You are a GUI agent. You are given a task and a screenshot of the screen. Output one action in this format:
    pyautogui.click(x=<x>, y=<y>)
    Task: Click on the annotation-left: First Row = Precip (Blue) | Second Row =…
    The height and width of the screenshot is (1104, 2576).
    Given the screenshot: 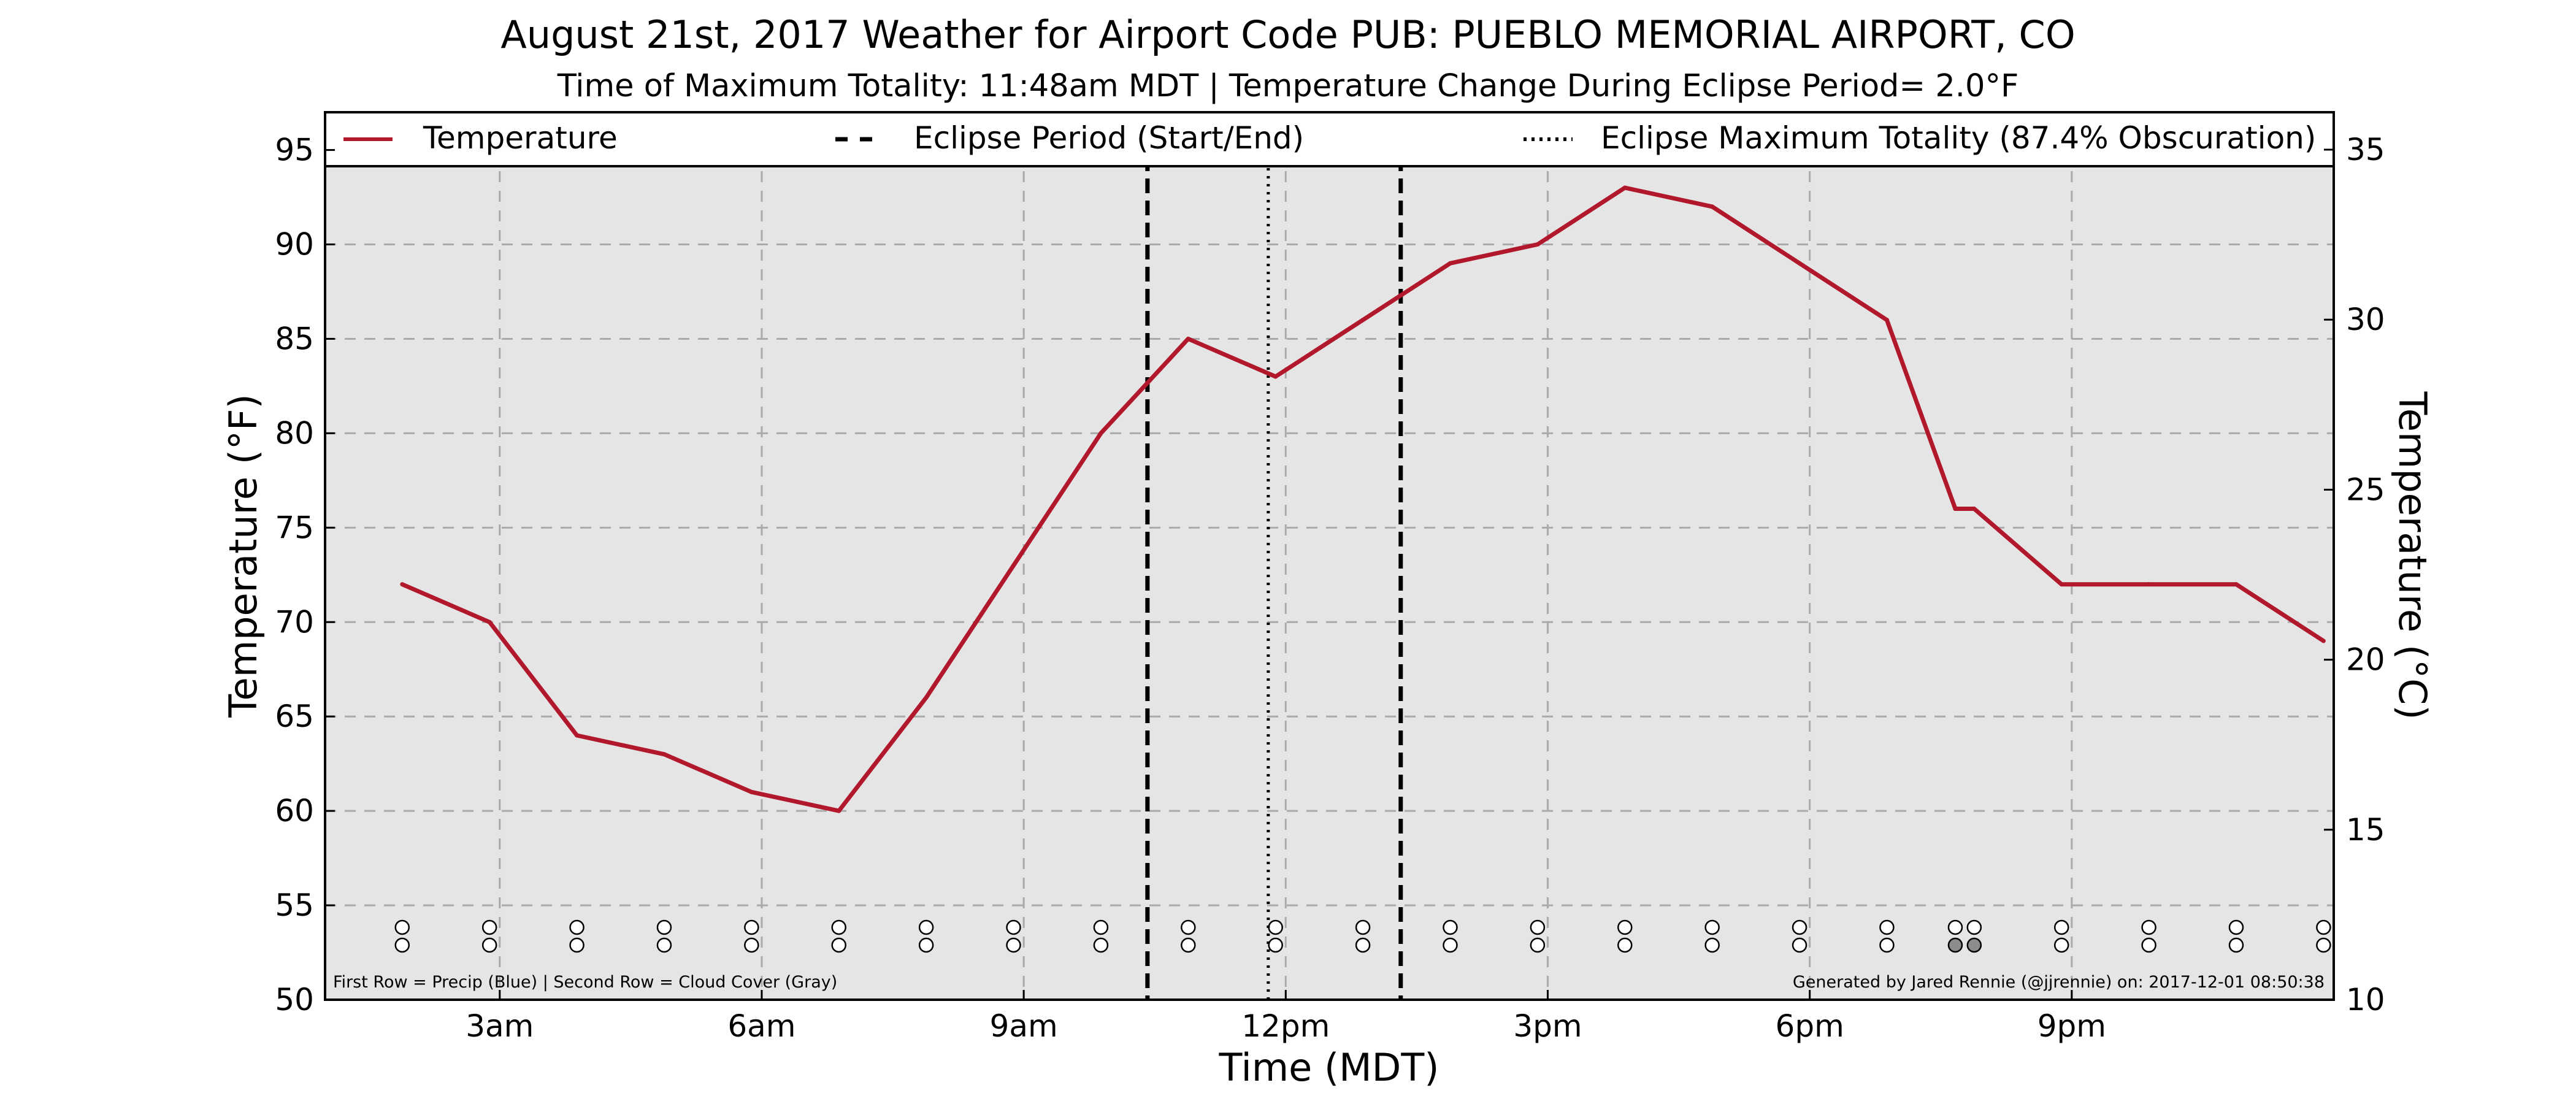 What is the action you would take?
    pyautogui.click(x=585, y=982)
    